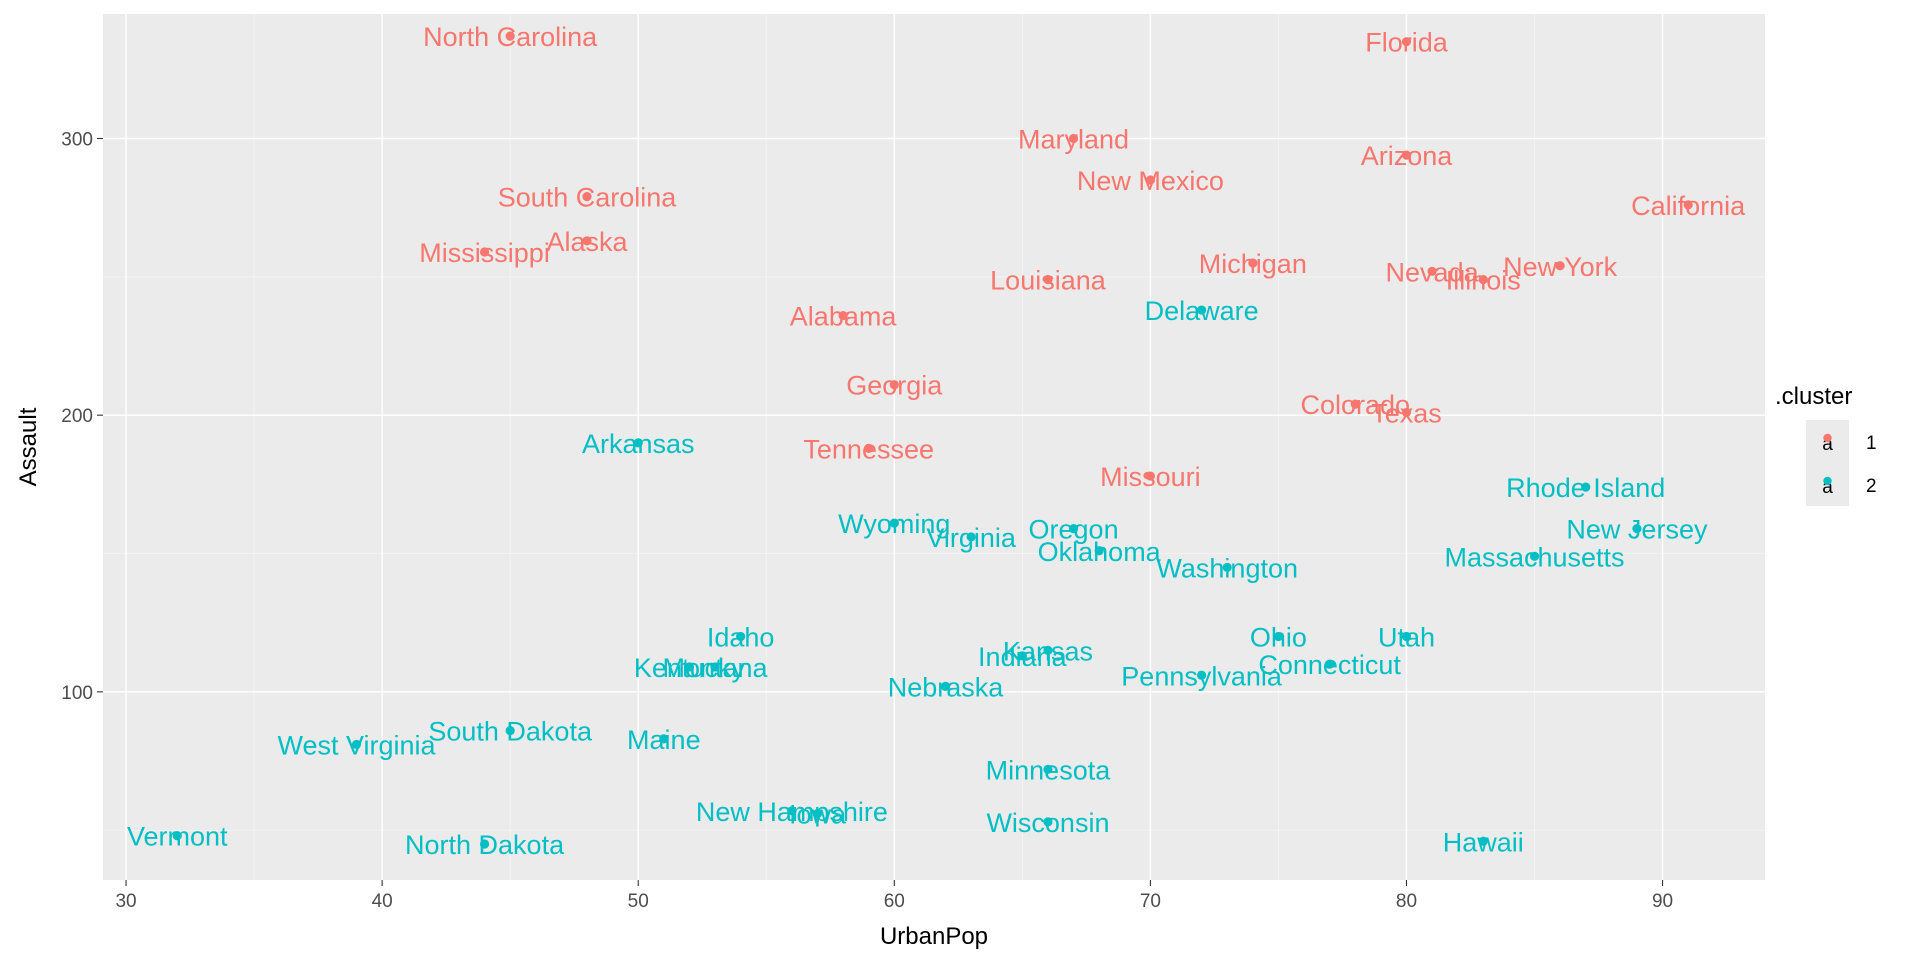 The height and width of the screenshot is (960, 1920). I want to click on point-label: West Virginia, so click(356, 745).